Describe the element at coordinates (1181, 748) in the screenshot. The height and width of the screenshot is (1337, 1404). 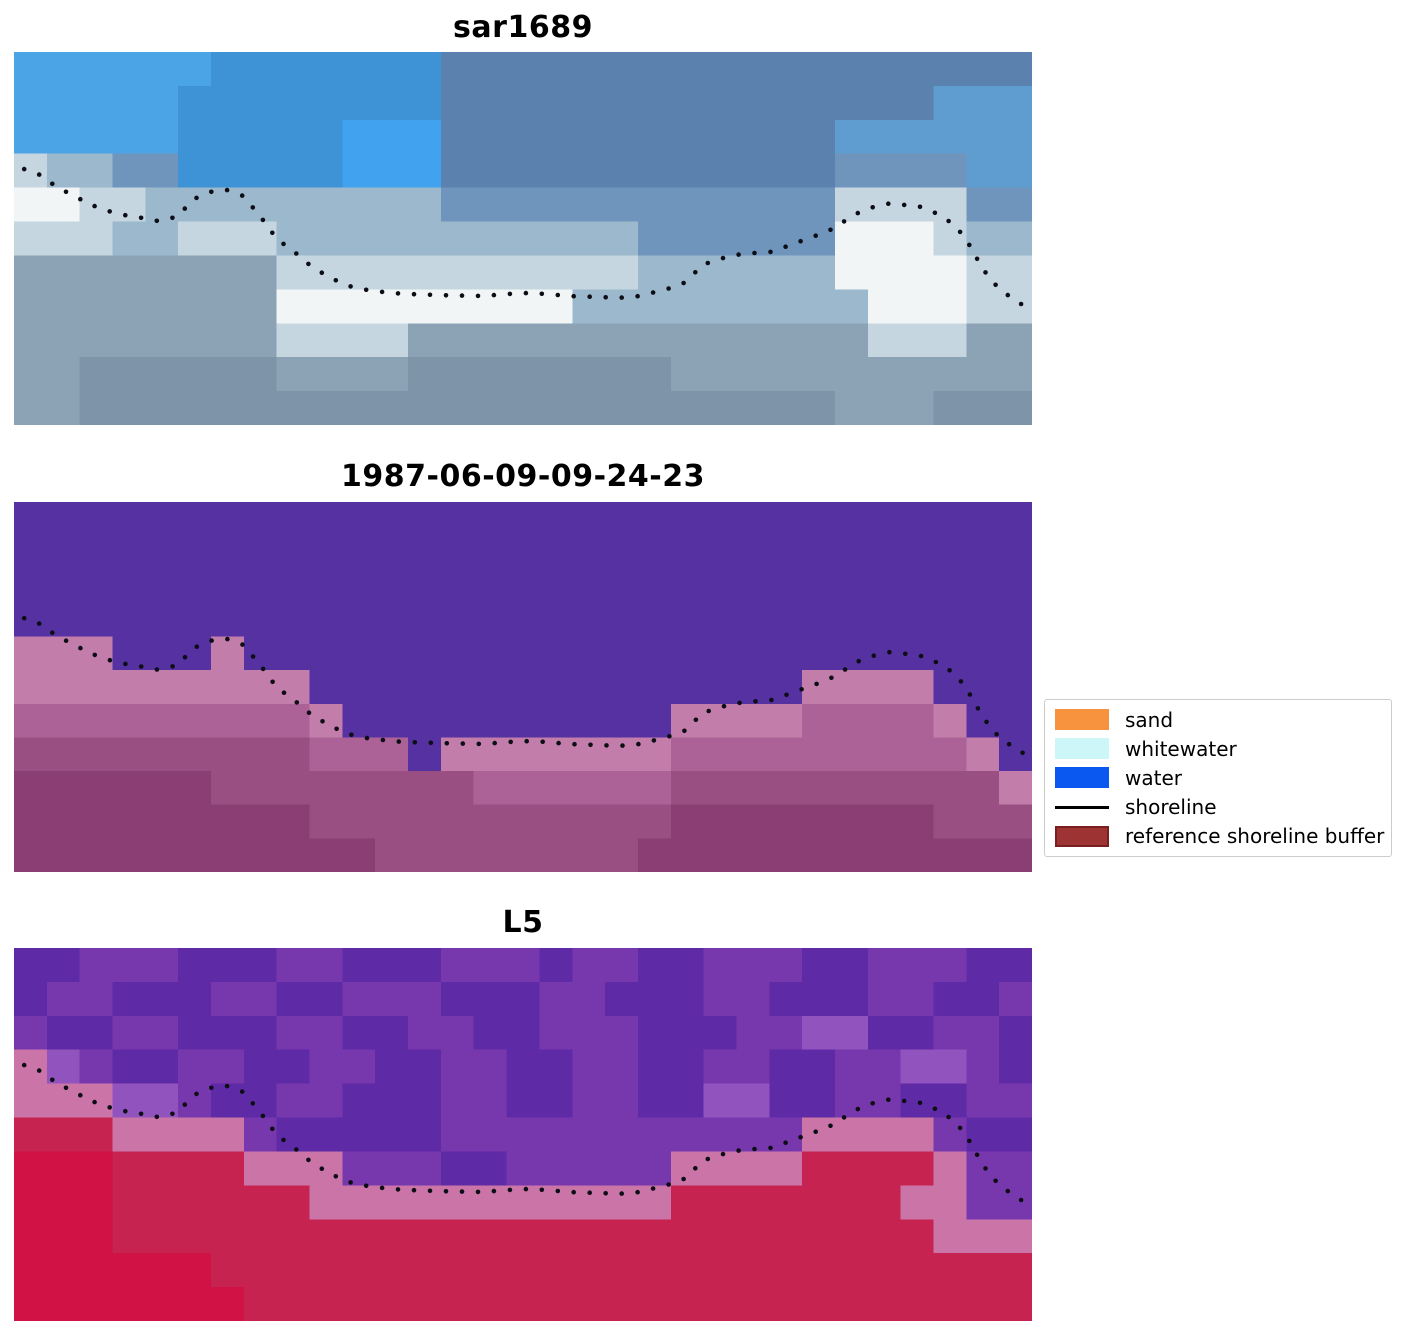
I see `whitewater-label: whitewater` at that location.